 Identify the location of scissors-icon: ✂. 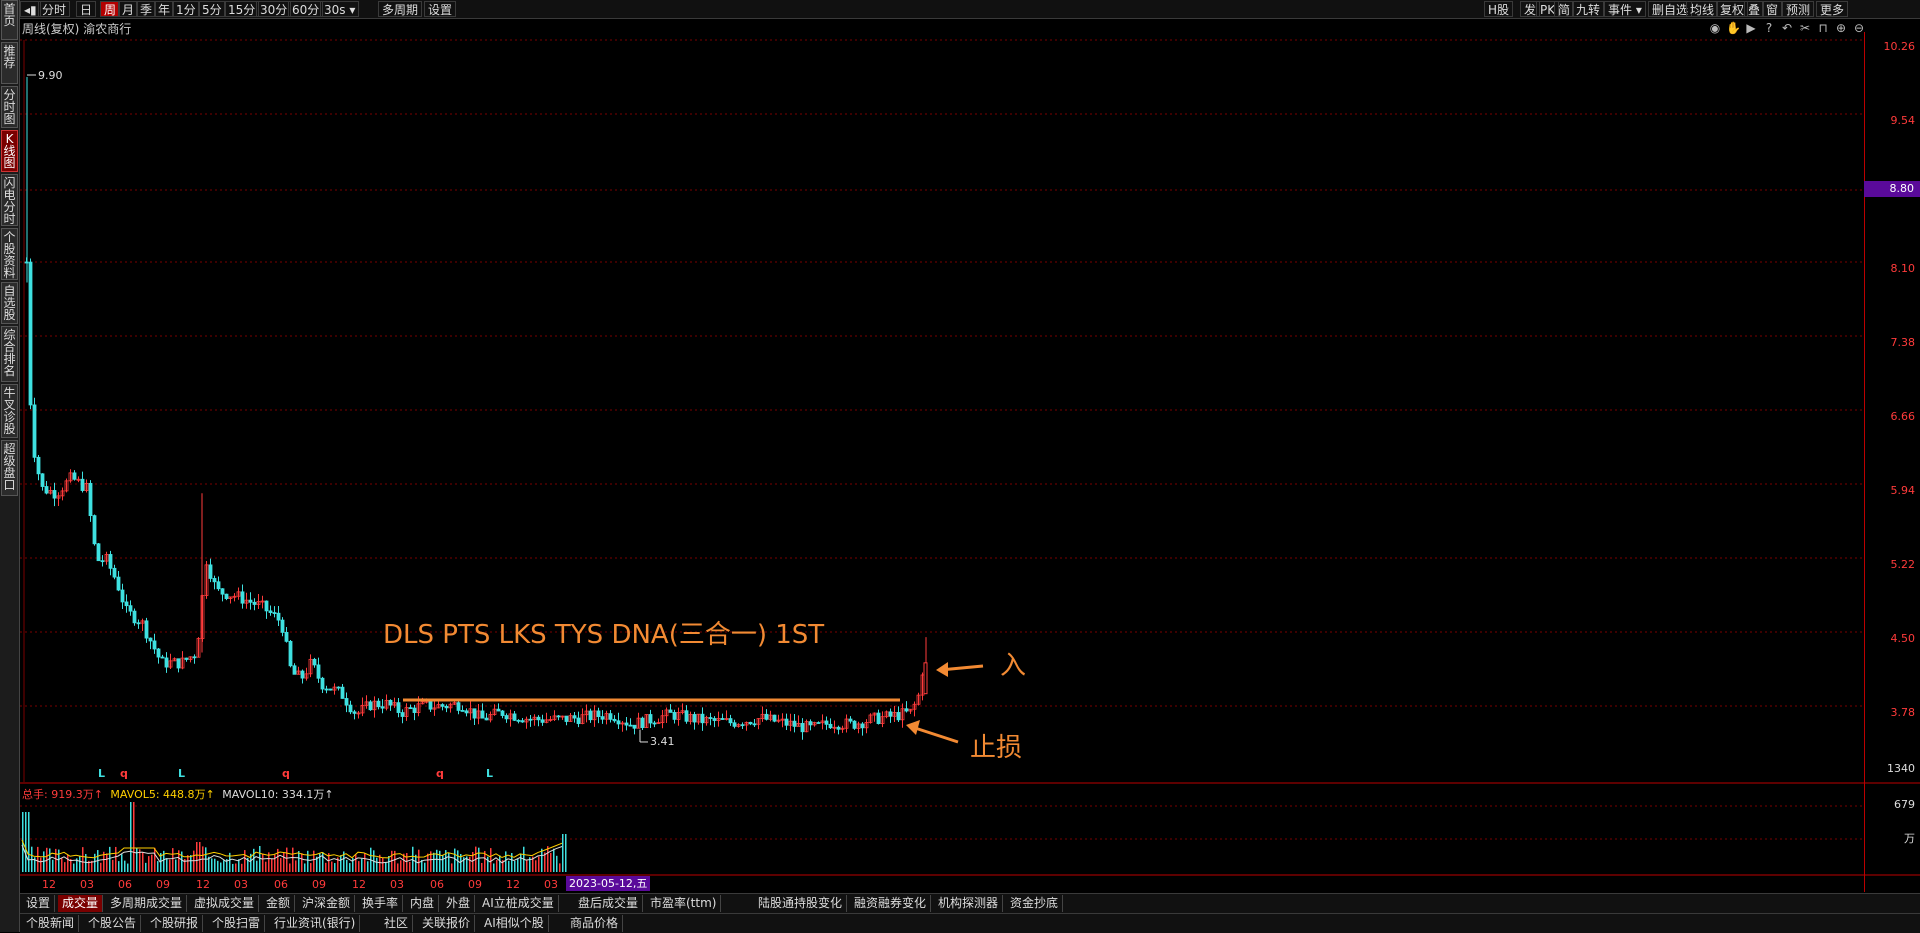
(1805, 28).